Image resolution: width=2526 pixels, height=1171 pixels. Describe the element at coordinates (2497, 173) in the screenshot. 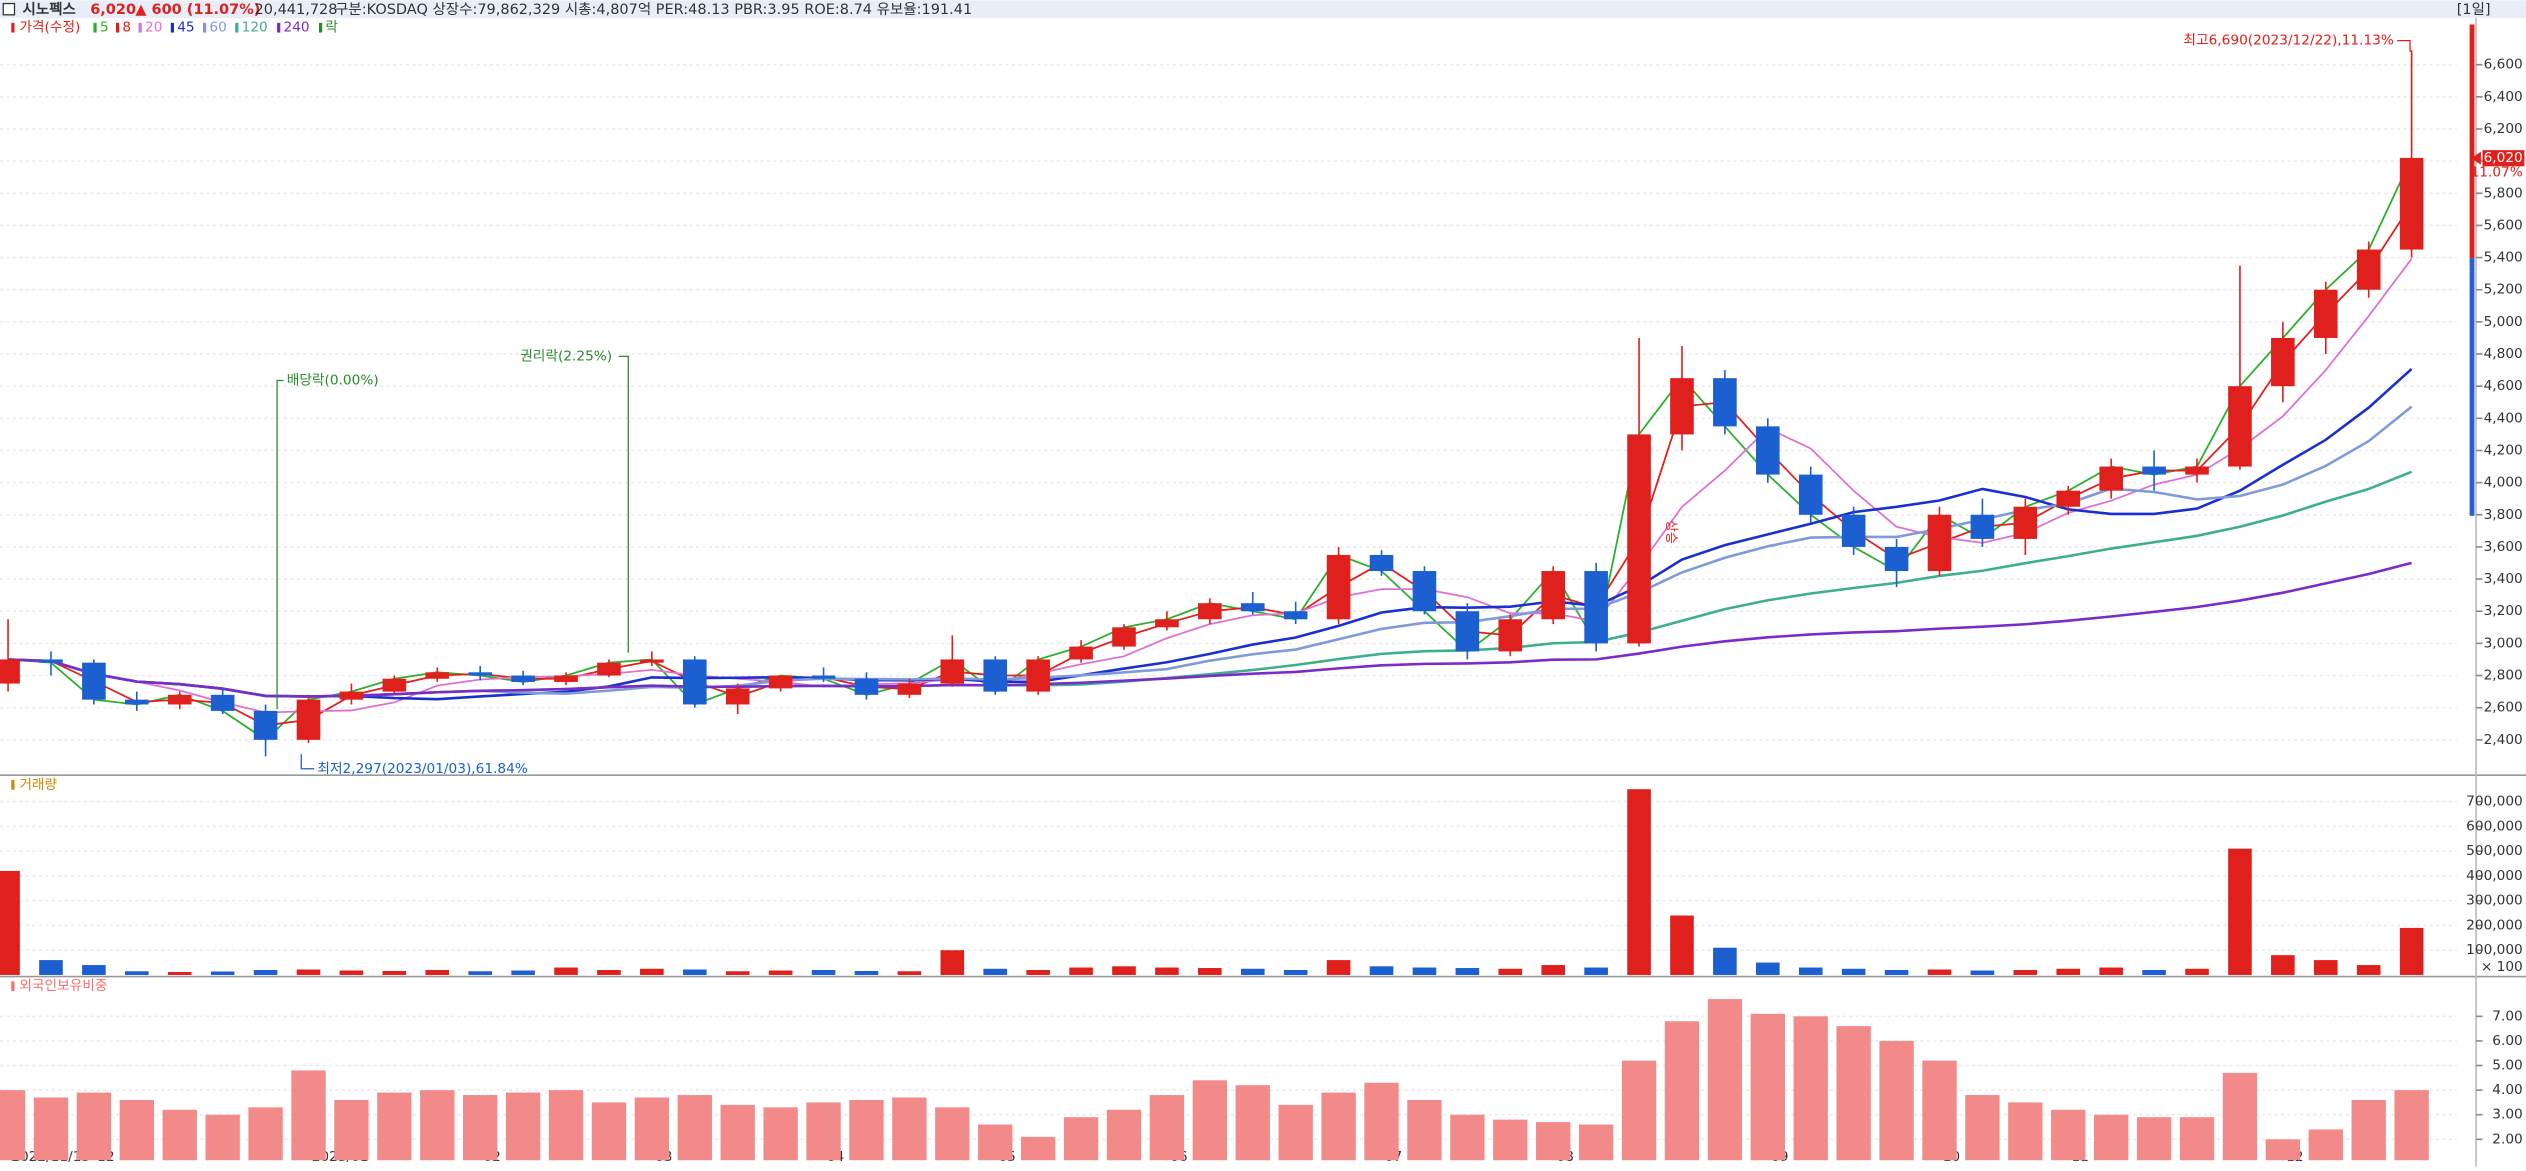

I see `last-change: 11.07%` at that location.